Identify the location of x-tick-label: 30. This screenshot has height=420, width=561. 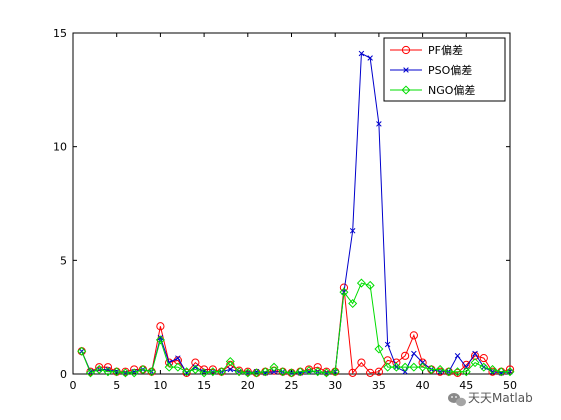
(335, 385).